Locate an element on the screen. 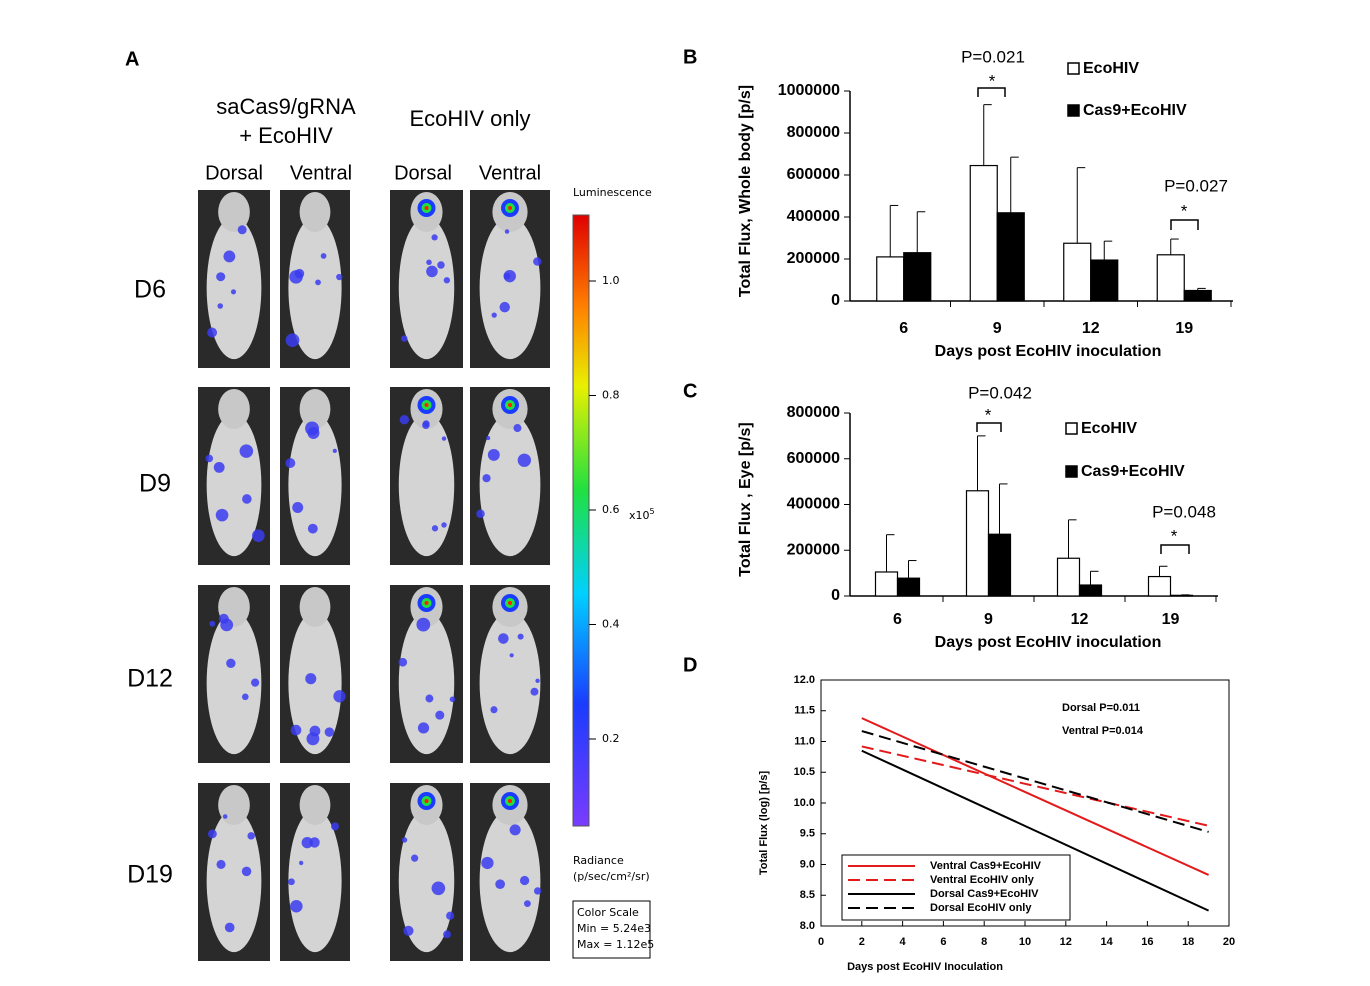 The height and width of the screenshot is (986, 1370). y-tick-label: 800000 is located at coordinates (813, 132).